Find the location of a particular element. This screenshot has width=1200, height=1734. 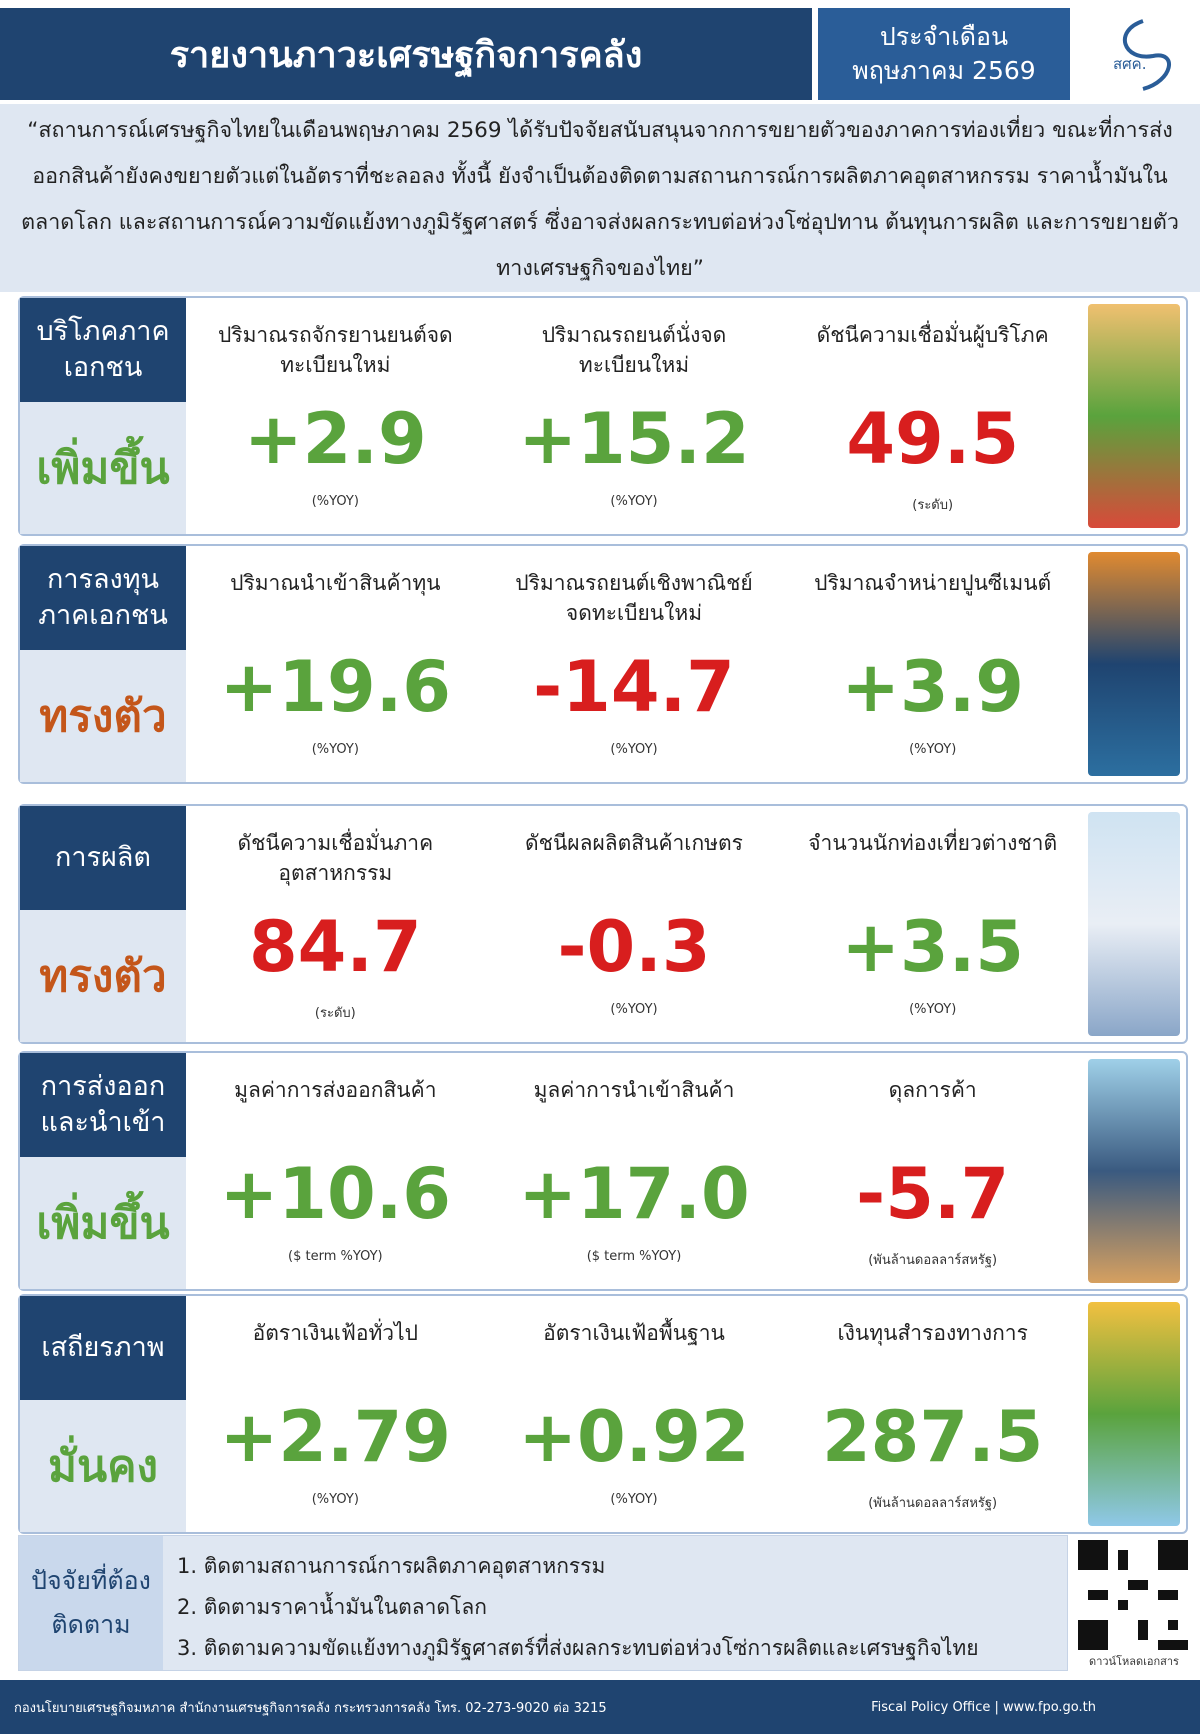

logo: สศค. is located at coordinates (1138, 54).